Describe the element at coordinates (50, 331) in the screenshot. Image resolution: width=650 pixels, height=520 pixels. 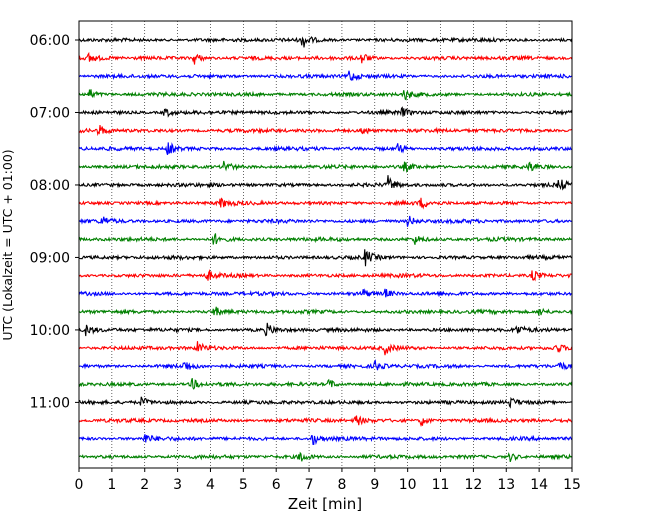
I see `y-tick-label: 10:00` at that location.